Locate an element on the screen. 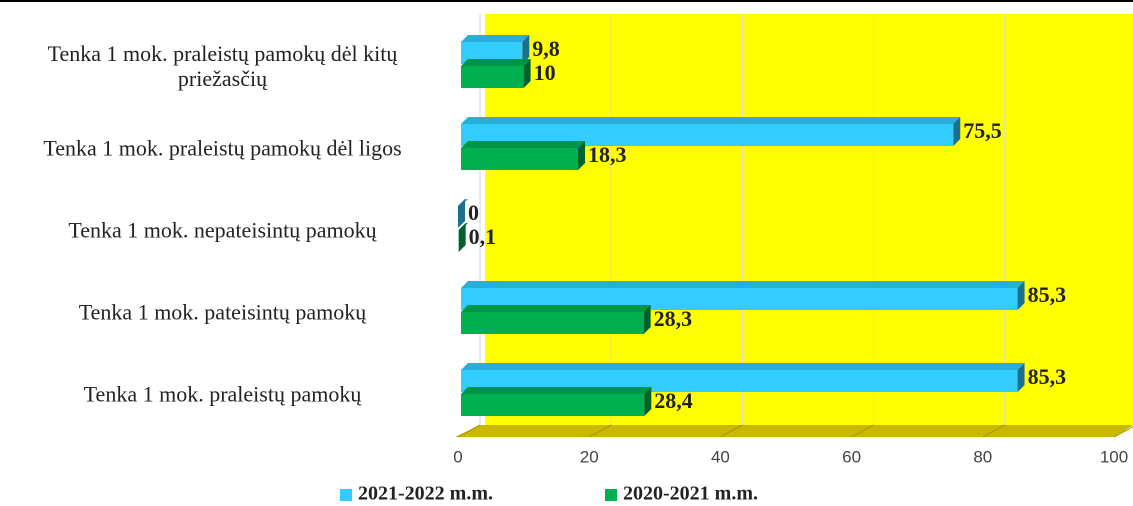  category-label: Tenka 1 mok. pateisintų pamokų is located at coordinates (222, 312).